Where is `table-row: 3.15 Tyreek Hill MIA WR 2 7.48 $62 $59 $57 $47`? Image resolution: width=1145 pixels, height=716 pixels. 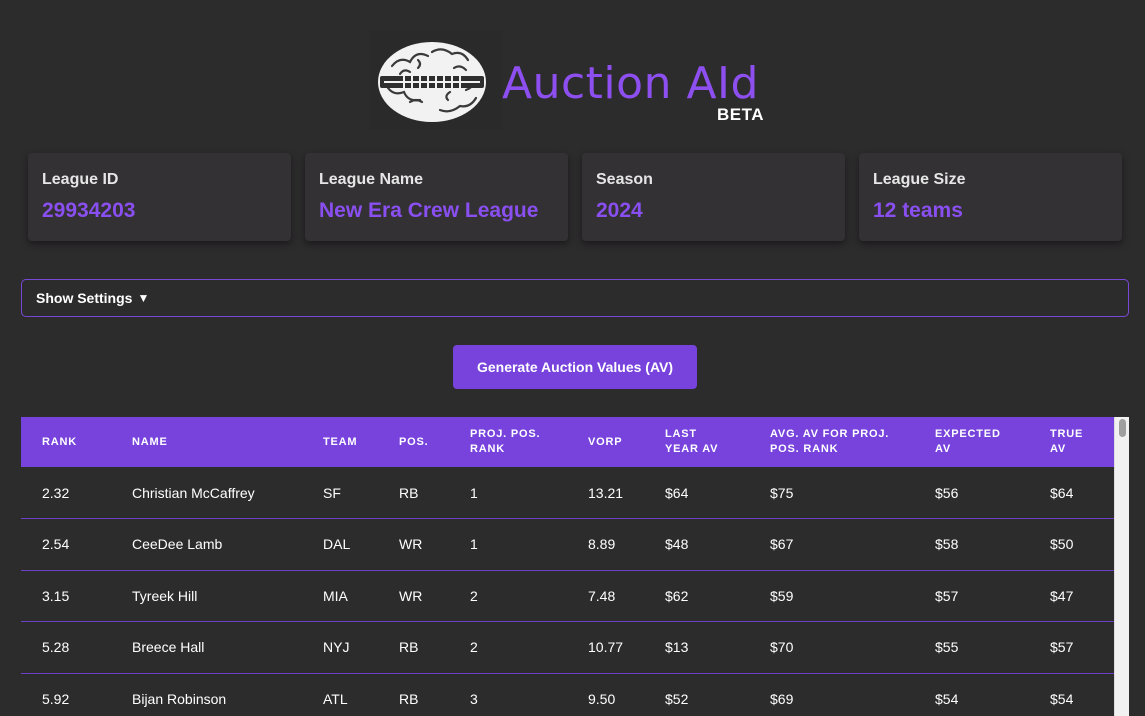 table-row: 3.15 Tyreek Hill MIA WR 2 7.48 $62 $59 $57 $47 is located at coordinates (567, 596).